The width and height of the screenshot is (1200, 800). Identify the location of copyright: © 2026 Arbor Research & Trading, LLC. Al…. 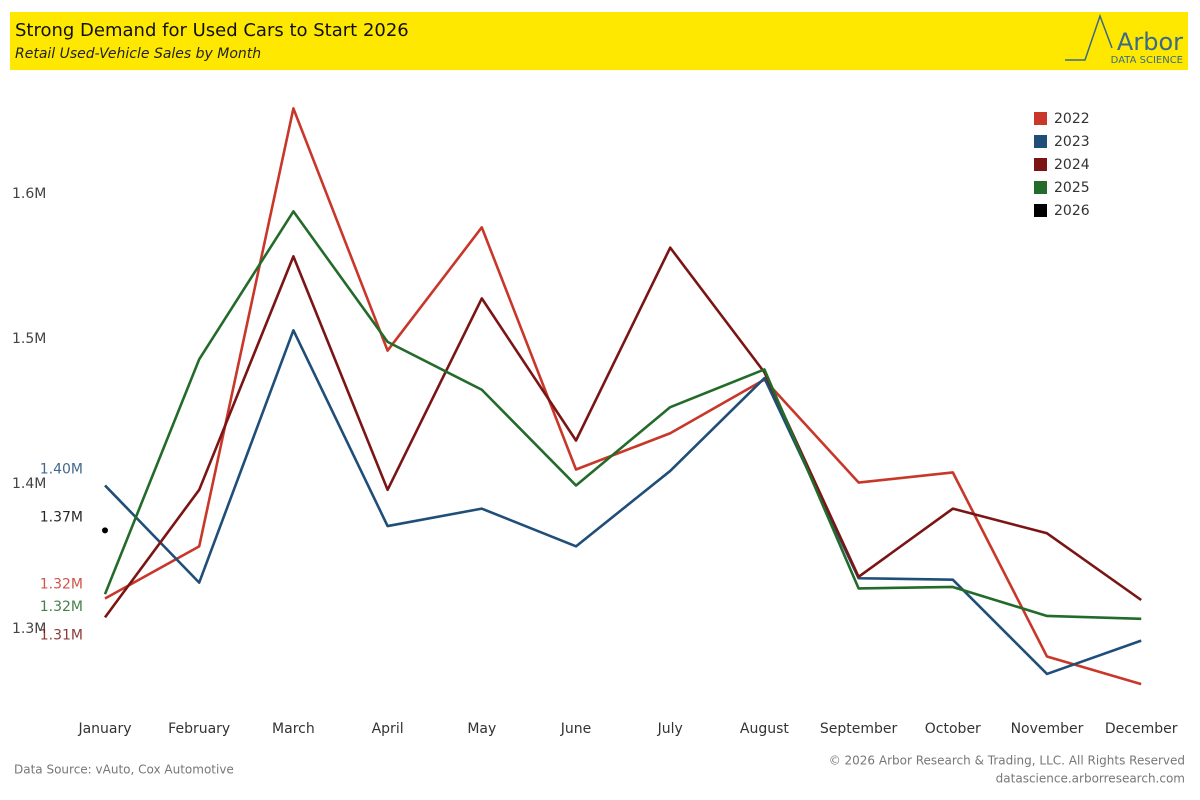
(1007, 761).